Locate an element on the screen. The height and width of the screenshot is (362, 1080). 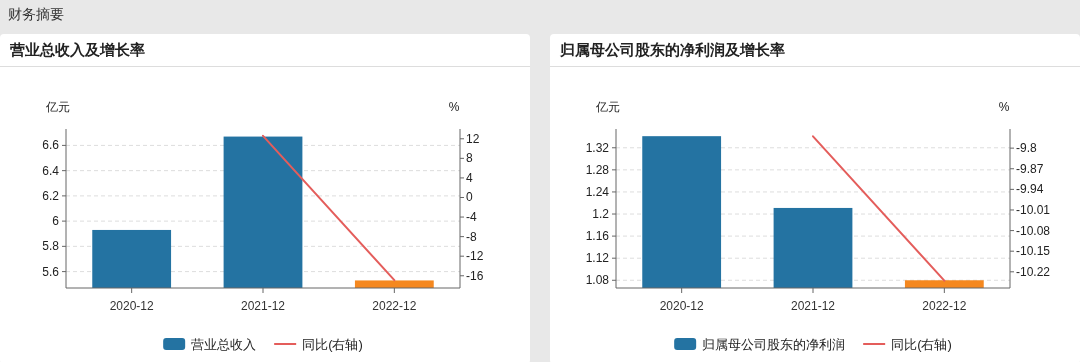
y2-tick-label: -9.8 is located at coordinates (1026, 148).